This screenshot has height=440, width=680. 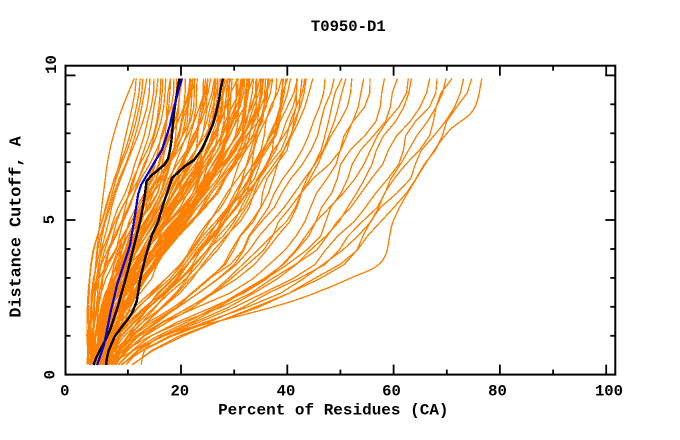 I want to click on svg-text: 10, so click(x=52, y=64).